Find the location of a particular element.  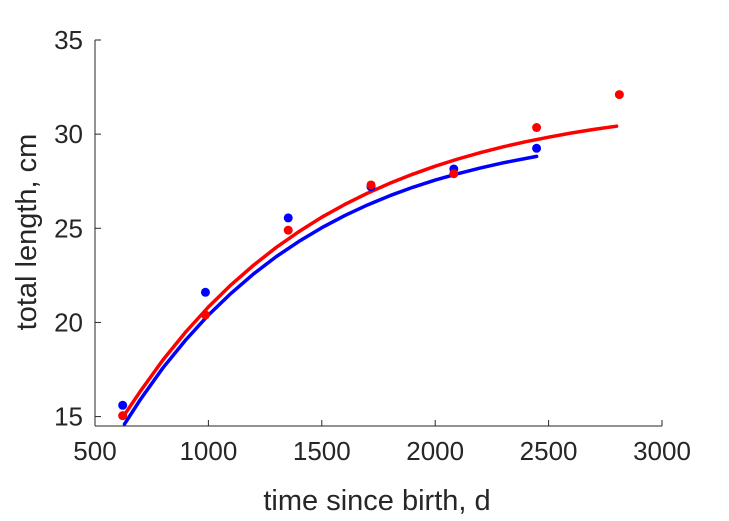

y-tick-label: 20 is located at coordinates (68, 322).